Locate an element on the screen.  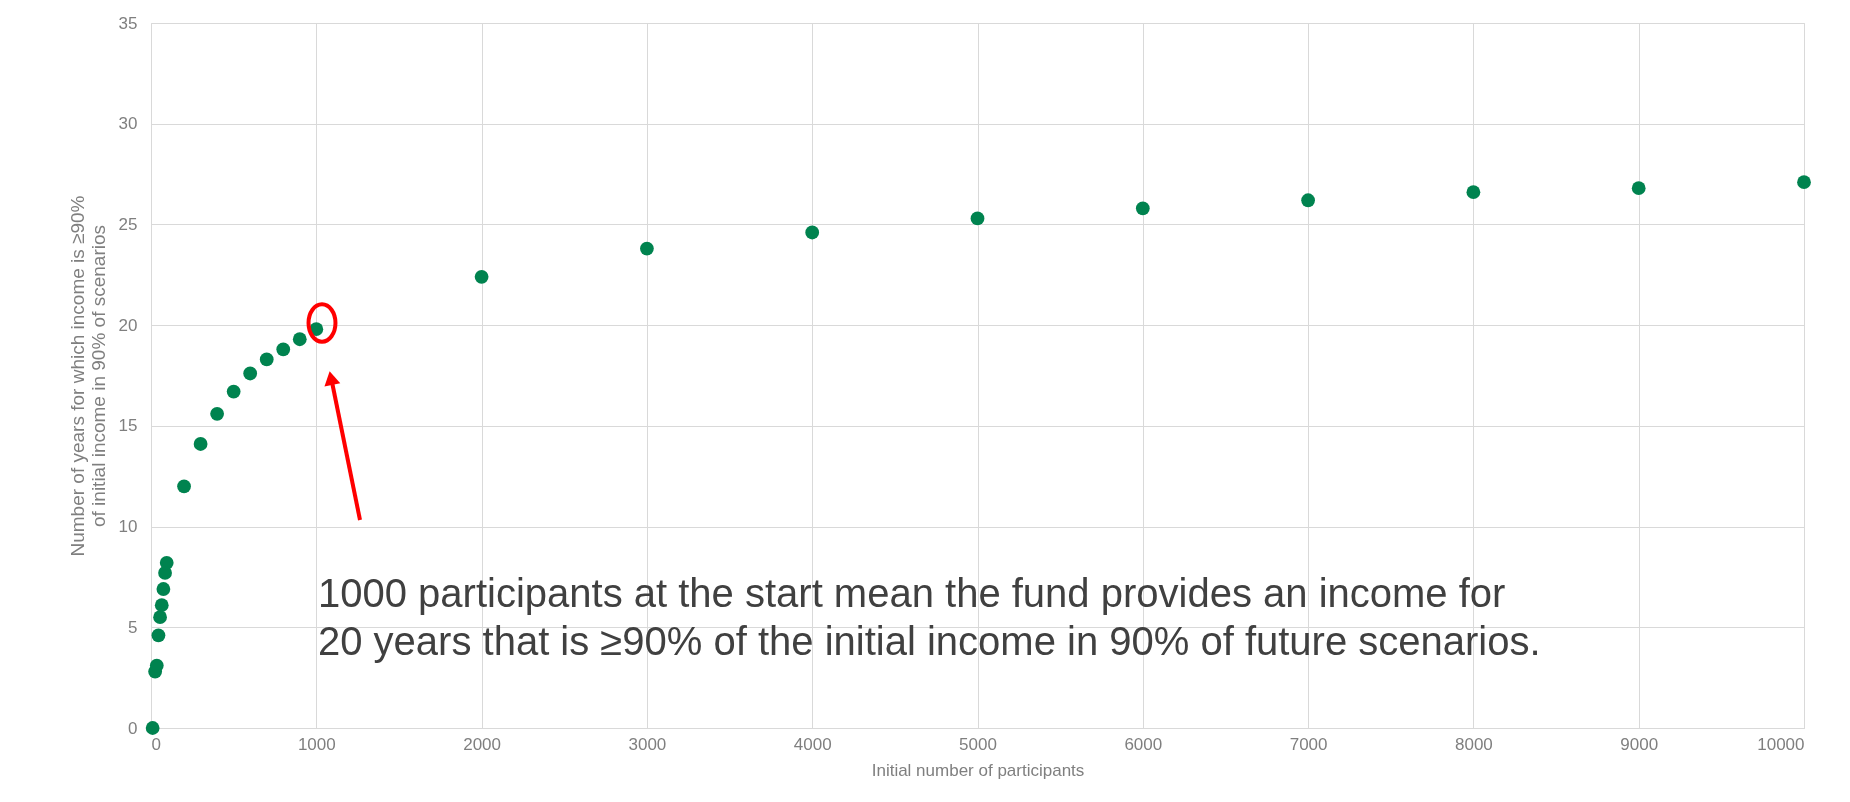
y-tick-label: 30 is located at coordinates (128, 124).